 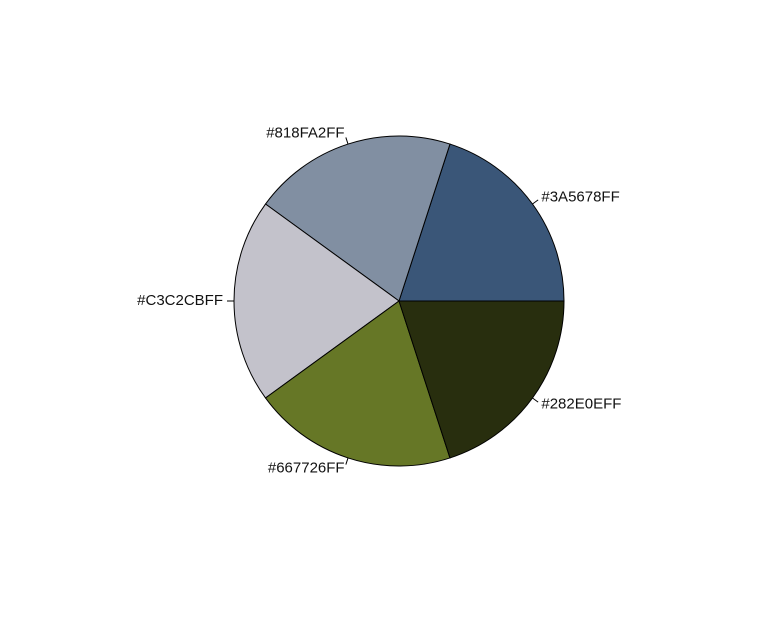 I want to click on pie-label-4: #667726FF, so click(x=306, y=467).